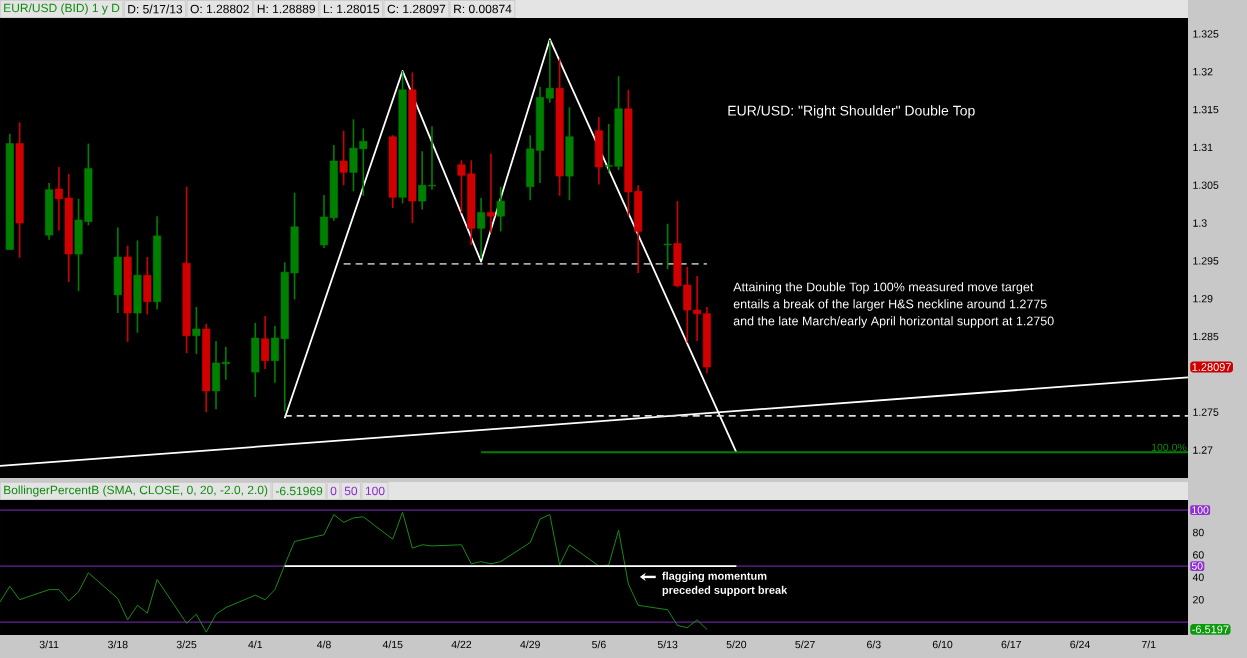 The width and height of the screenshot is (1247, 658). Describe the element at coordinates (890, 305) in the screenshot. I see `annotation: entails a break of the larger H&S neckline around 1.2775` at that location.